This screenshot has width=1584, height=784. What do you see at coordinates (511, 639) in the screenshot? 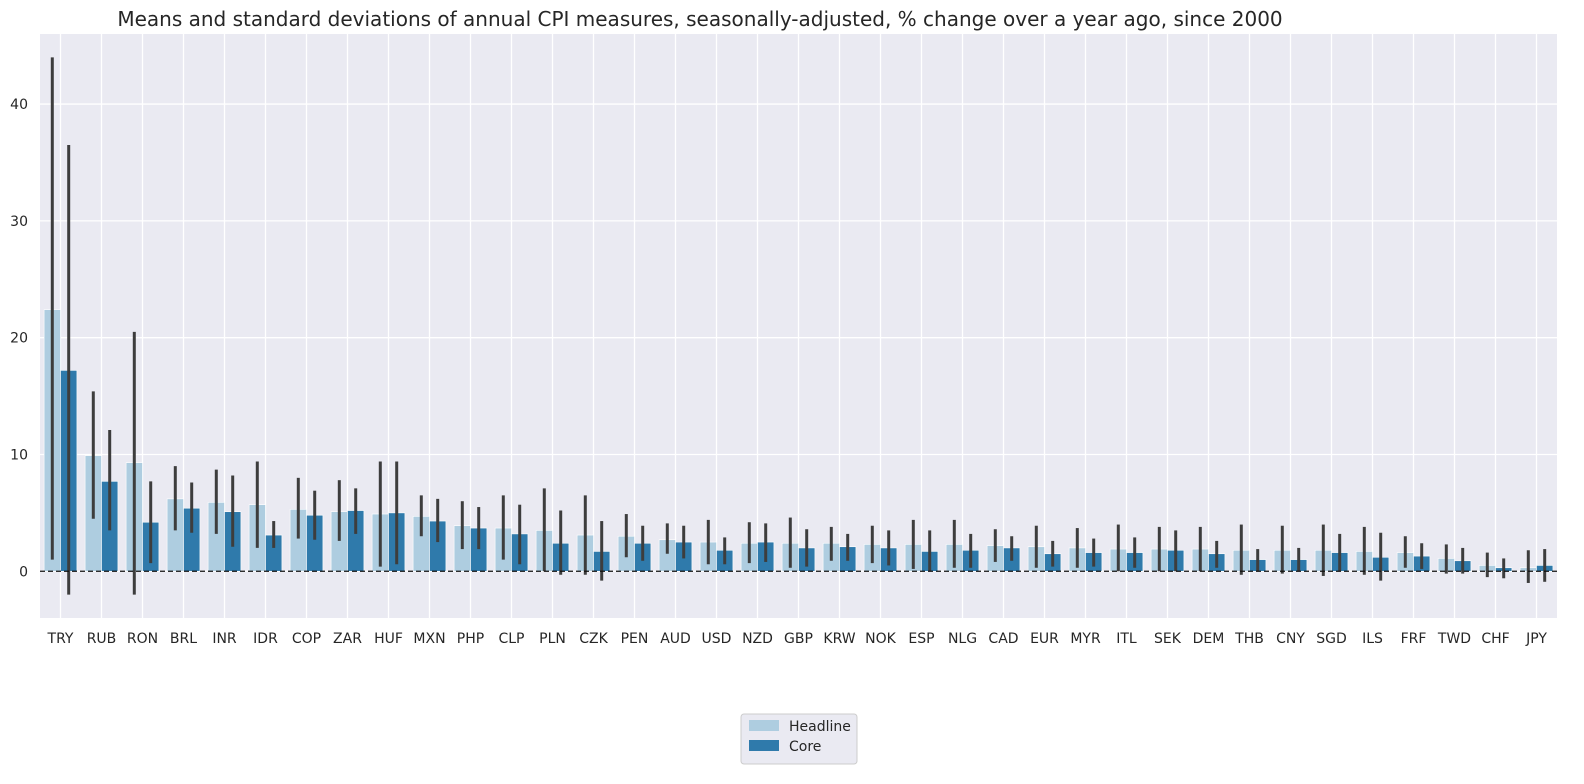
I see `x-tick-label: CLP` at bounding box center [511, 639].